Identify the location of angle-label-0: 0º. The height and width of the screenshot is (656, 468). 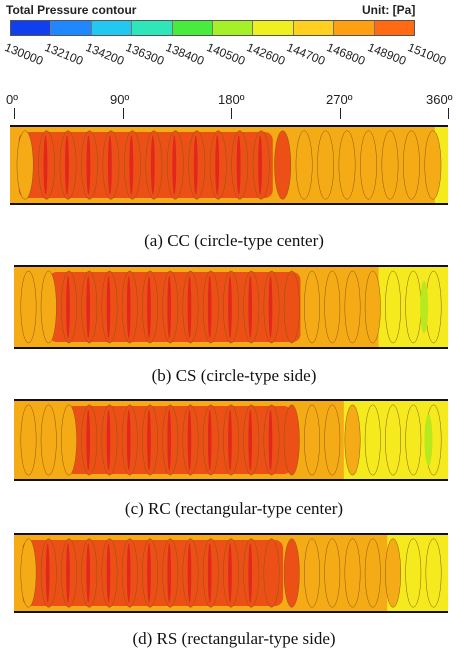
(12, 99).